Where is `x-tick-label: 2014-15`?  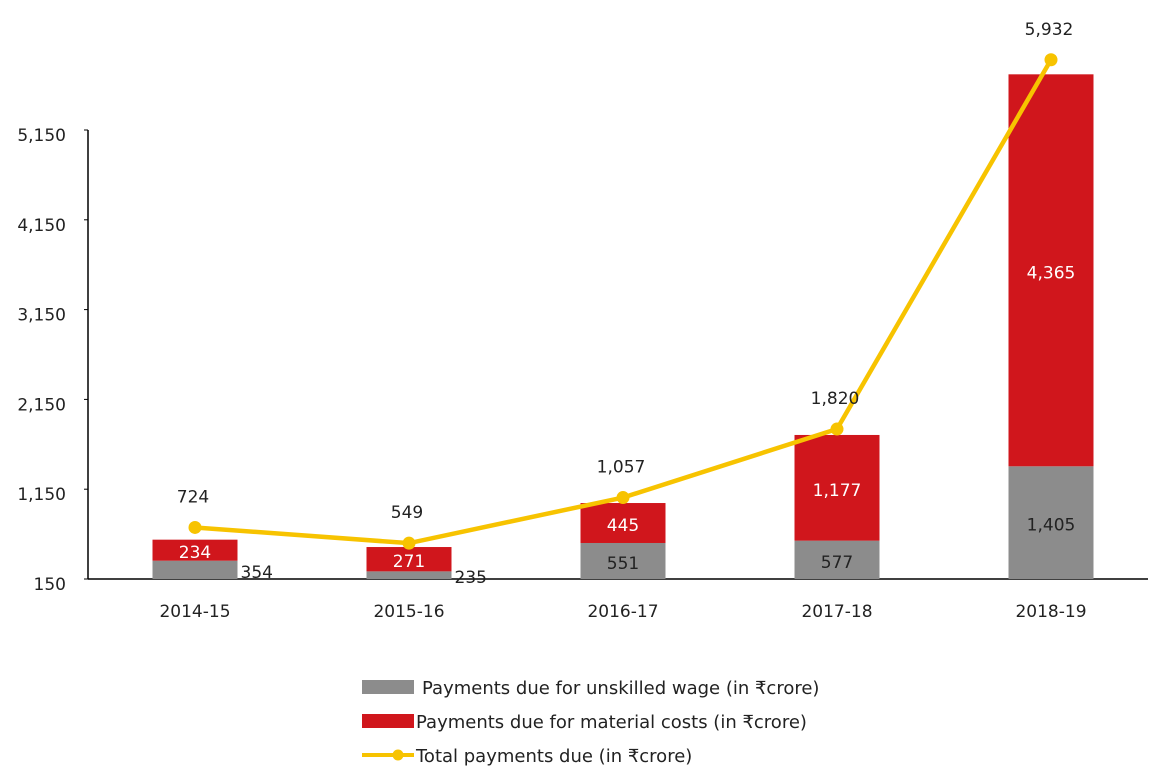 x-tick-label: 2014-15 is located at coordinates (194, 612).